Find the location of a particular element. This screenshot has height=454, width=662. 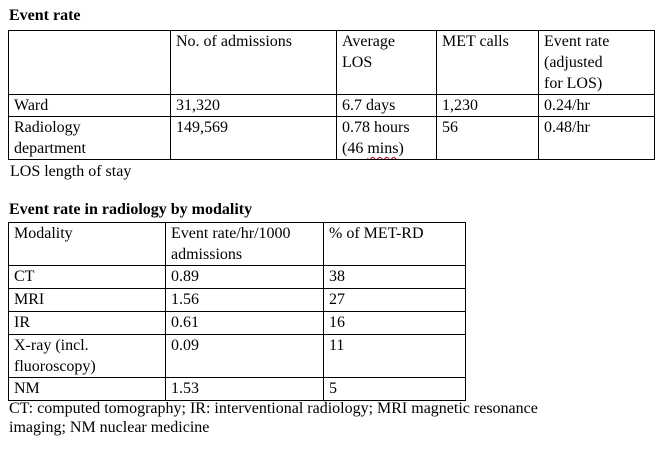

table-cell: 27 is located at coordinates (394, 300).